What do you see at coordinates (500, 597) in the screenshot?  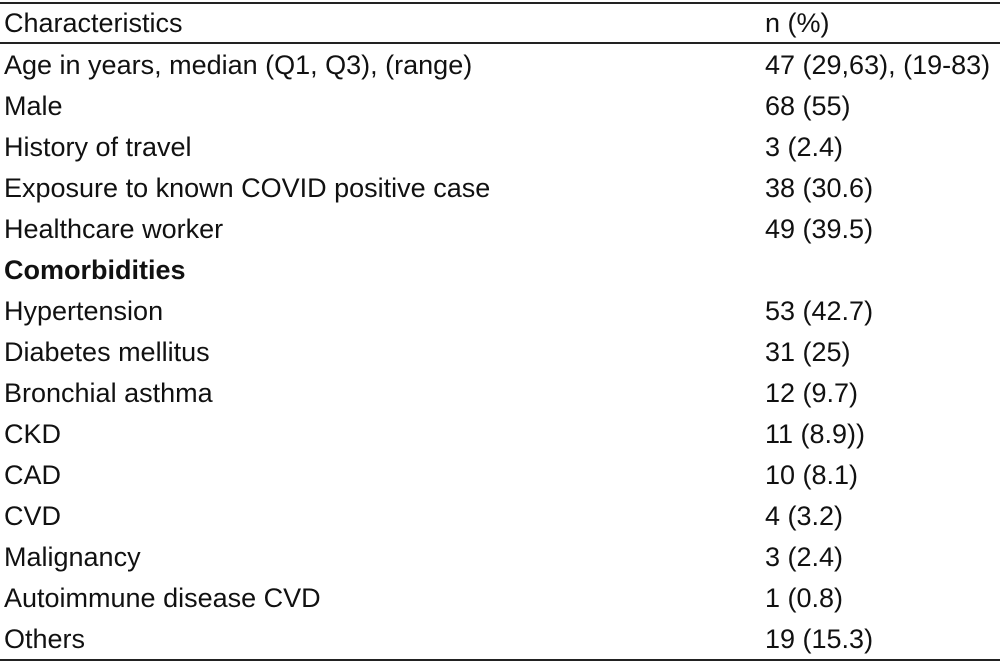 I see `table-row: Autoimmune disease CVD 1 (0.8)` at bounding box center [500, 597].